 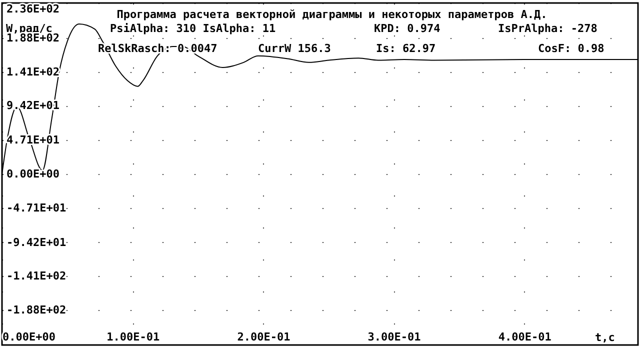 I want to click on x-axis-title: t,c, so click(x=605, y=337).